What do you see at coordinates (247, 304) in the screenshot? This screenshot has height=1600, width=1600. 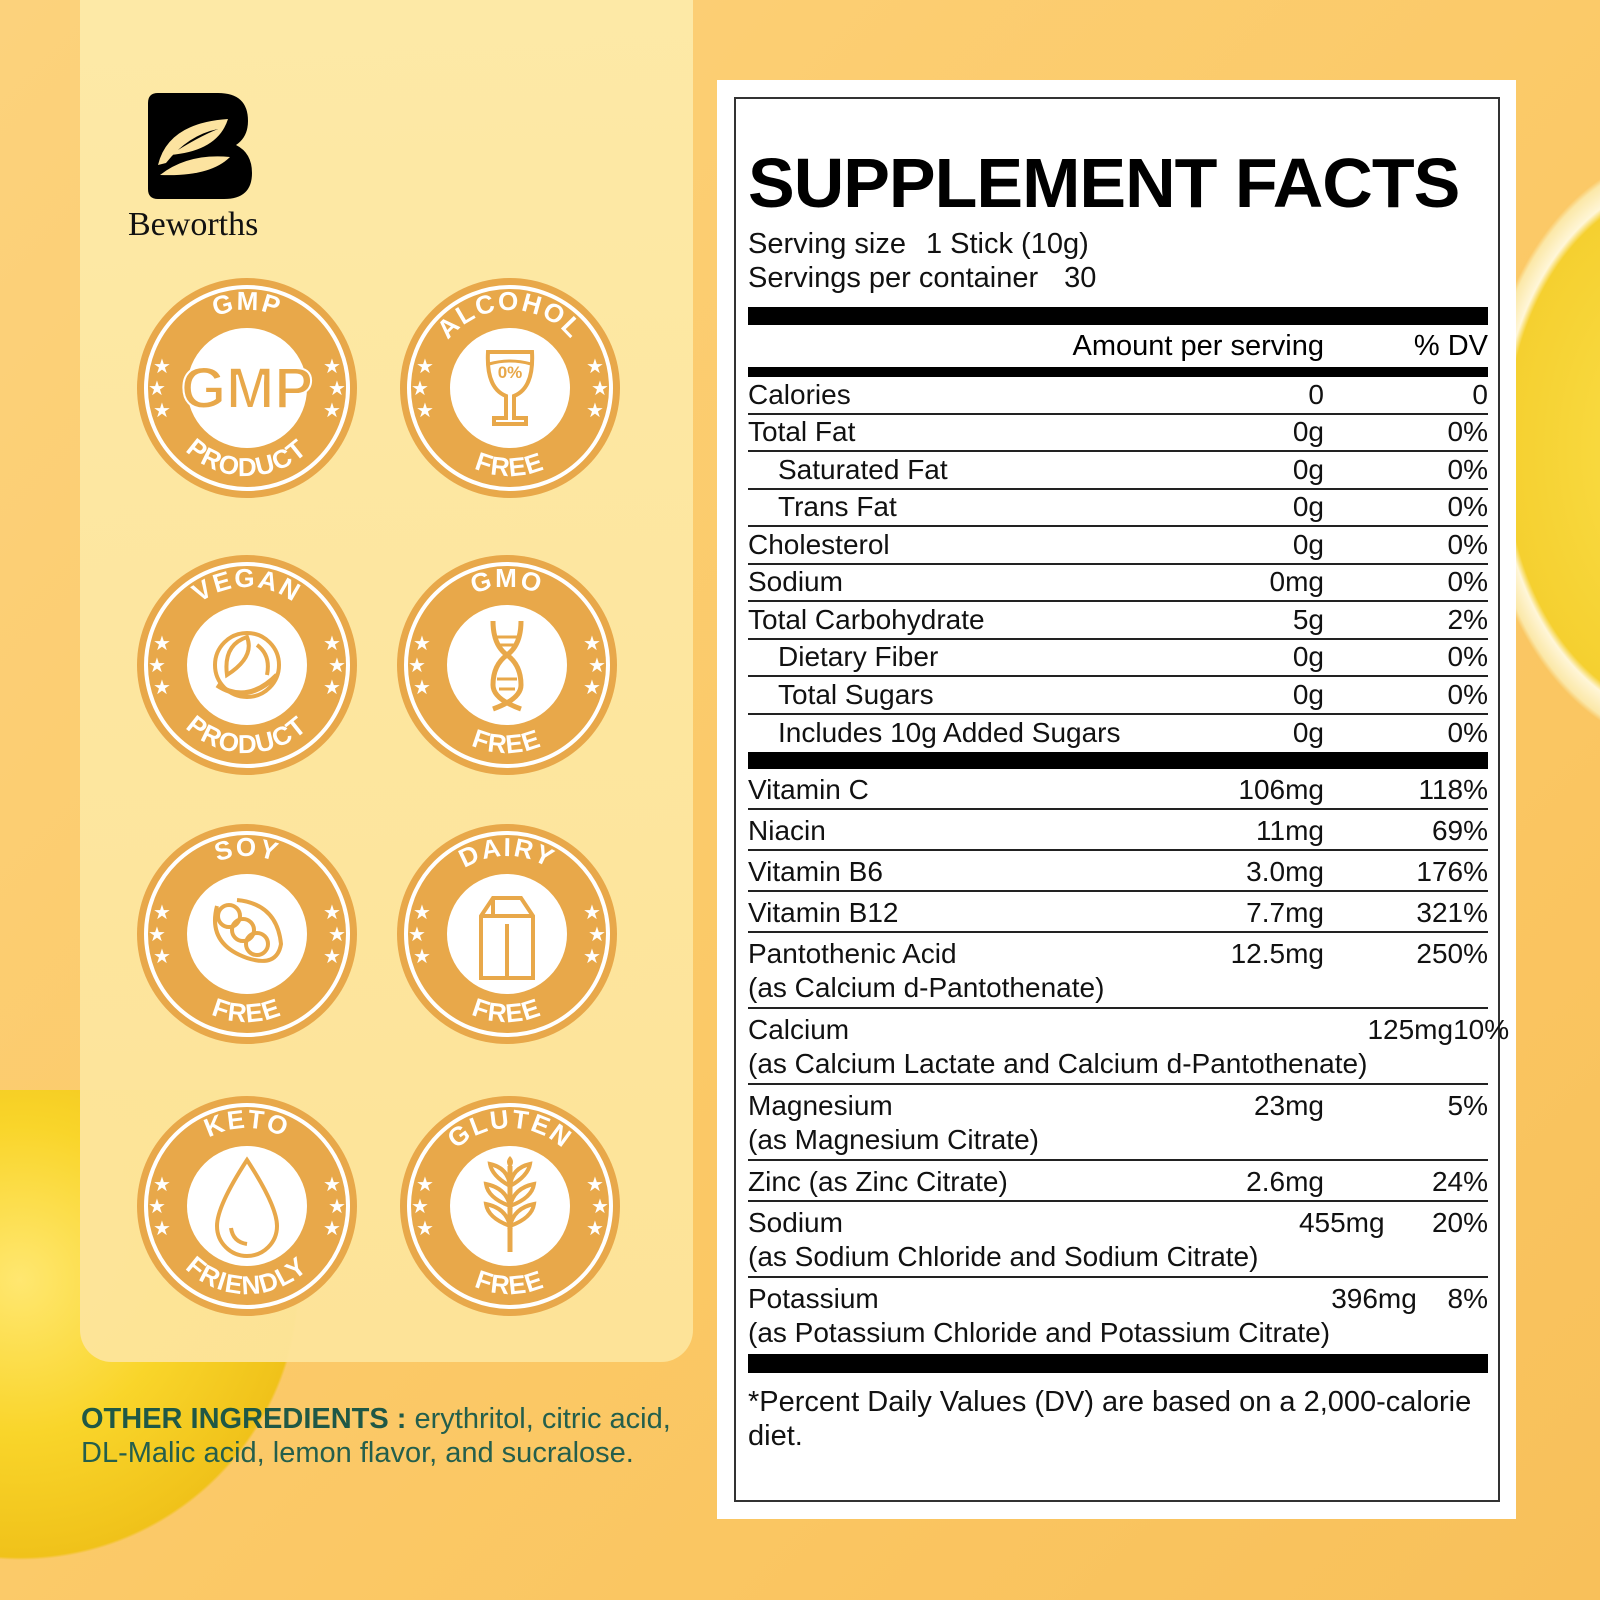 I see `svg-text: GMP` at bounding box center [247, 304].